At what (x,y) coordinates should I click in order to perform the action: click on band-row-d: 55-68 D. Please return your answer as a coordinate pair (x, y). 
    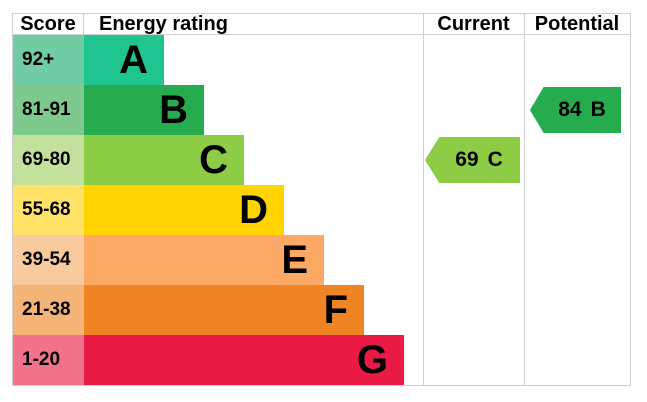
    Looking at the image, I should click on (321, 210).